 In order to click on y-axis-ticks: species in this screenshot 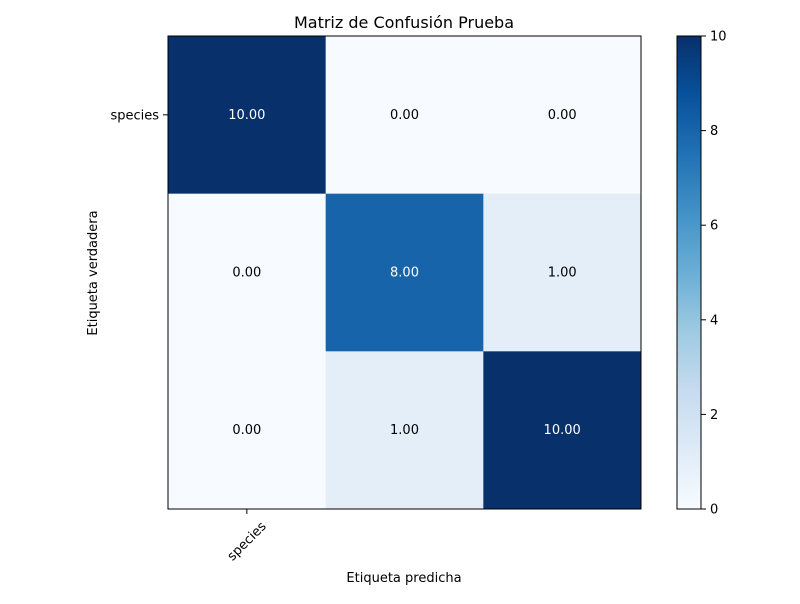, I will do `click(139, 115)`.